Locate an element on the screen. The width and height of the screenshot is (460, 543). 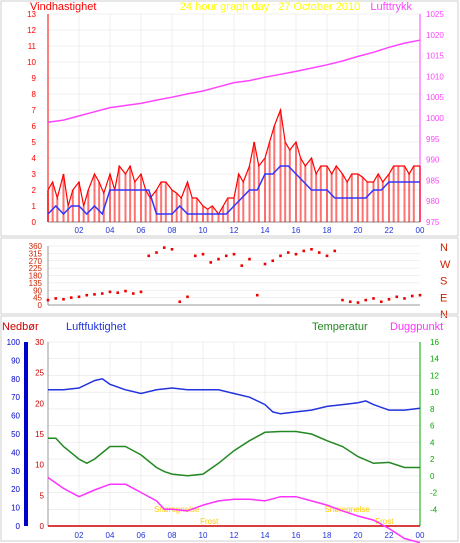
humidity-tick-label: 15 is located at coordinates (39, 434).